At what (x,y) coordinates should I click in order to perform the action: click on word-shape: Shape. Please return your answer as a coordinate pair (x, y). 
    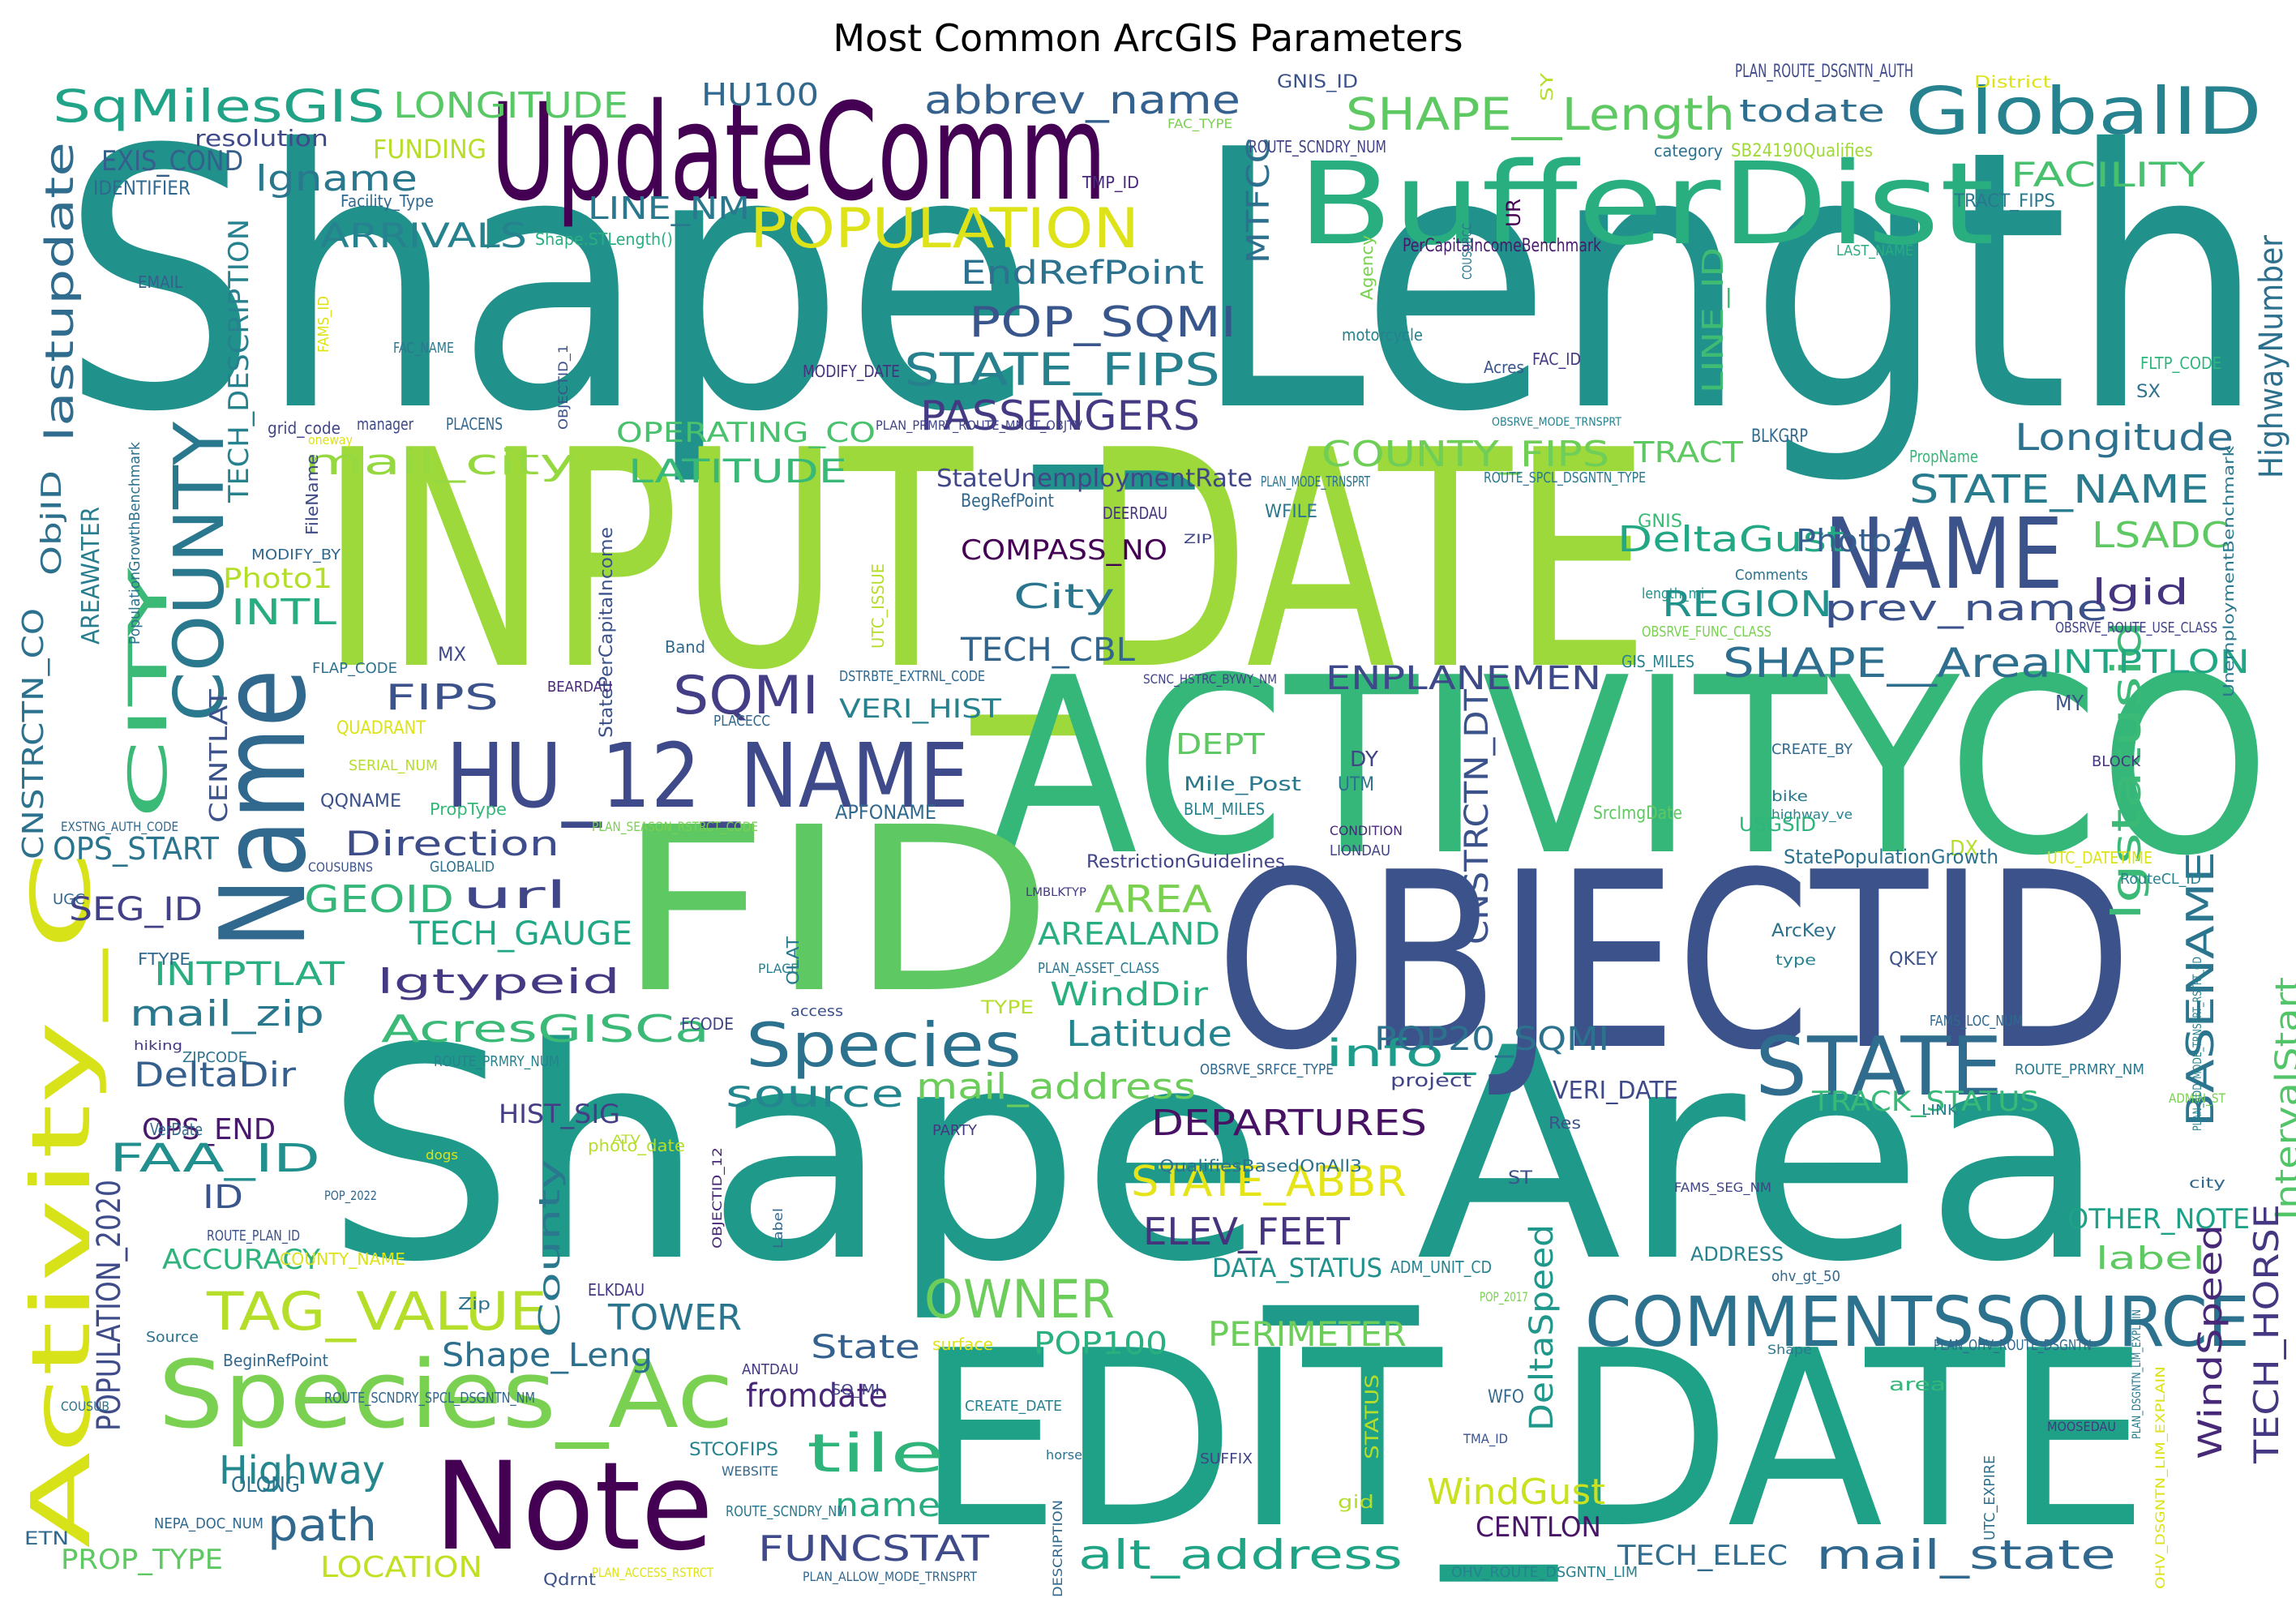
    Looking at the image, I should click on (1790, 1349).